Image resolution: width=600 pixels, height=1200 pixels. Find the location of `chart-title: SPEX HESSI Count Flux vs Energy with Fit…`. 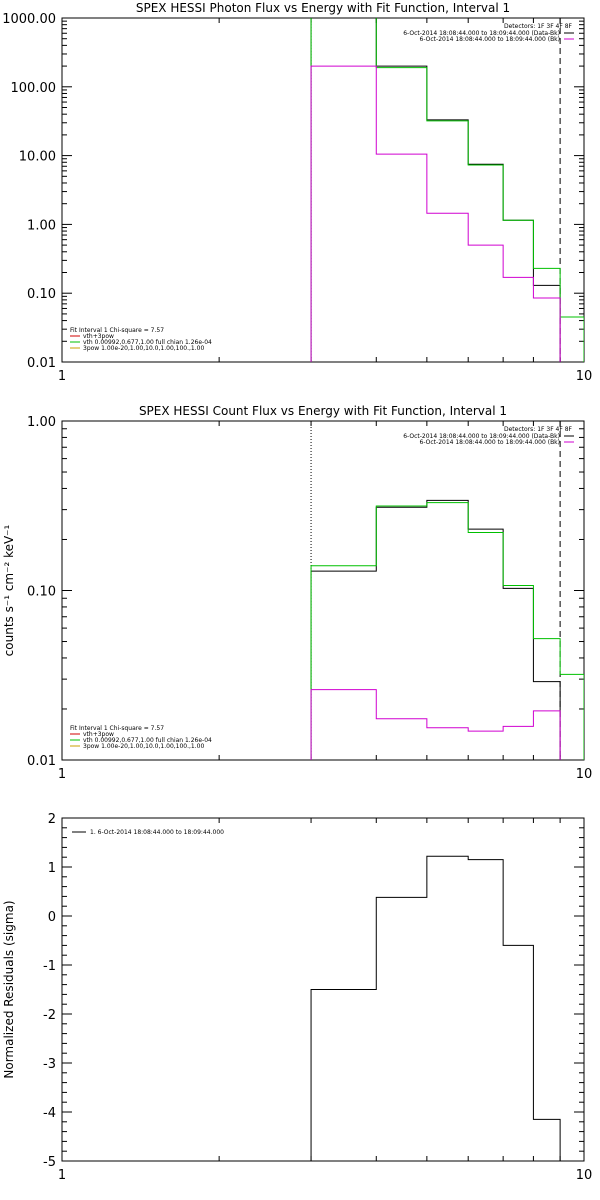

chart-title: SPEX HESSI Count Flux vs Energy with Fit… is located at coordinates (323, 411).